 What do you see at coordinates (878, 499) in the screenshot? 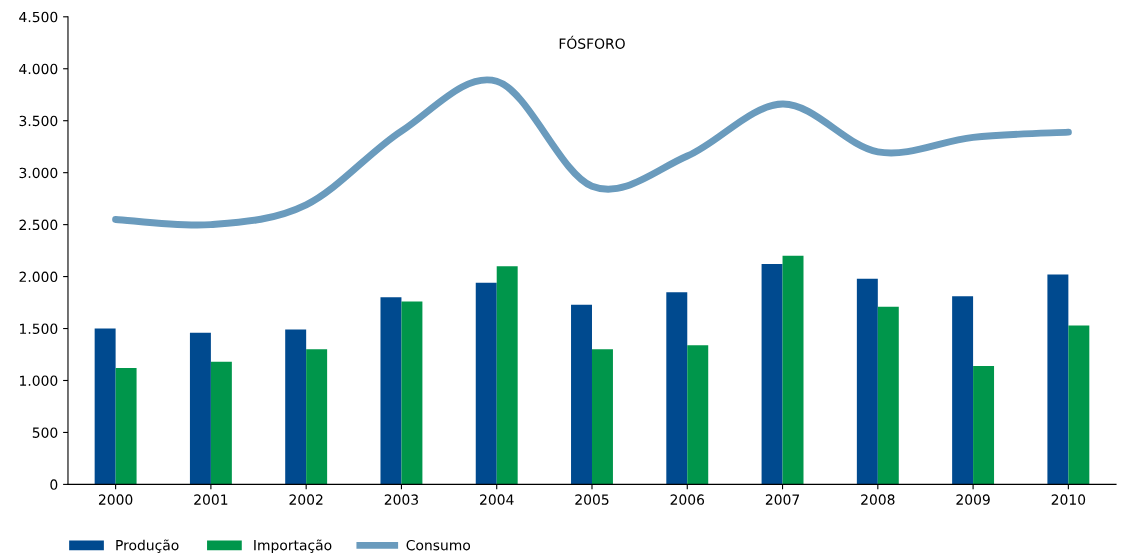
I see `x-tick-label: 2008` at bounding box center [878, 499].